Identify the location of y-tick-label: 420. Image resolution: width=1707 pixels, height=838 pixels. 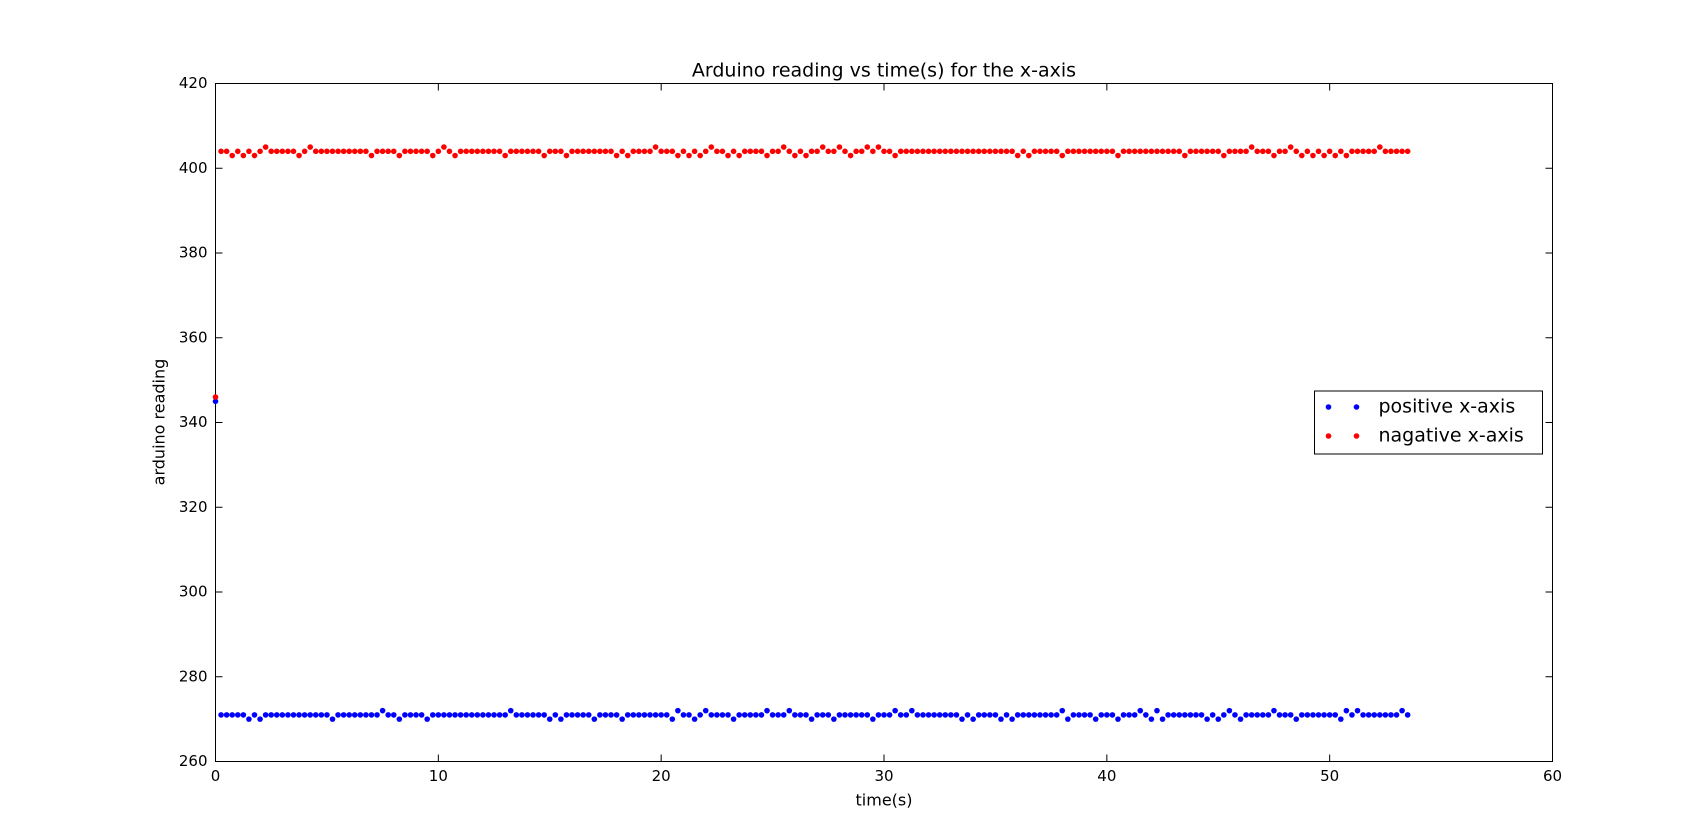
(193, 83).